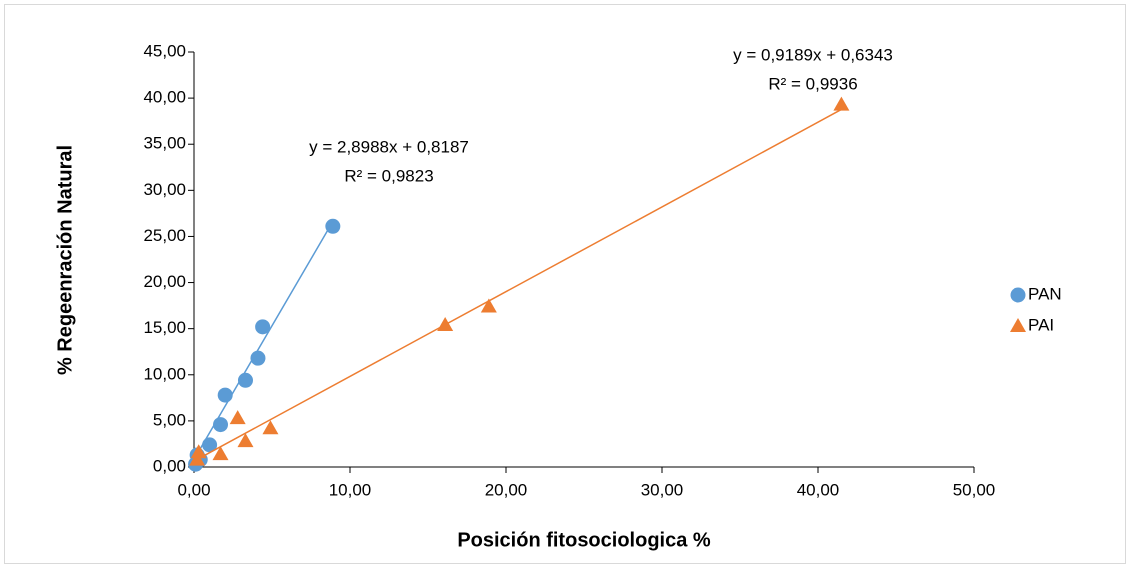 The image size is (1130, 568). I want to click on x-tick-label: 30,00, so click(662, 489).